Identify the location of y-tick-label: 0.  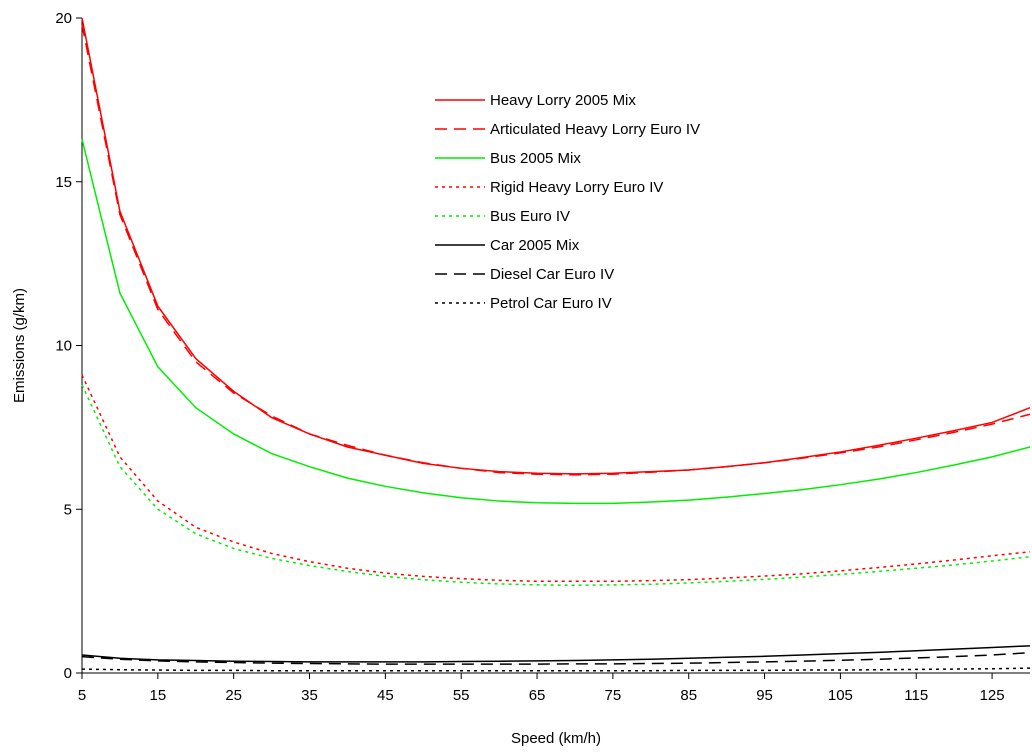
(68, 673).